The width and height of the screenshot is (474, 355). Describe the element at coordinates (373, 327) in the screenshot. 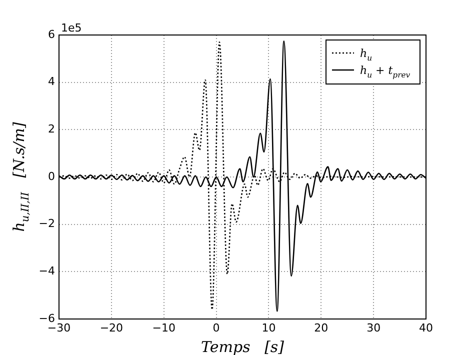

I see `x-tick-label: 30` at that location.